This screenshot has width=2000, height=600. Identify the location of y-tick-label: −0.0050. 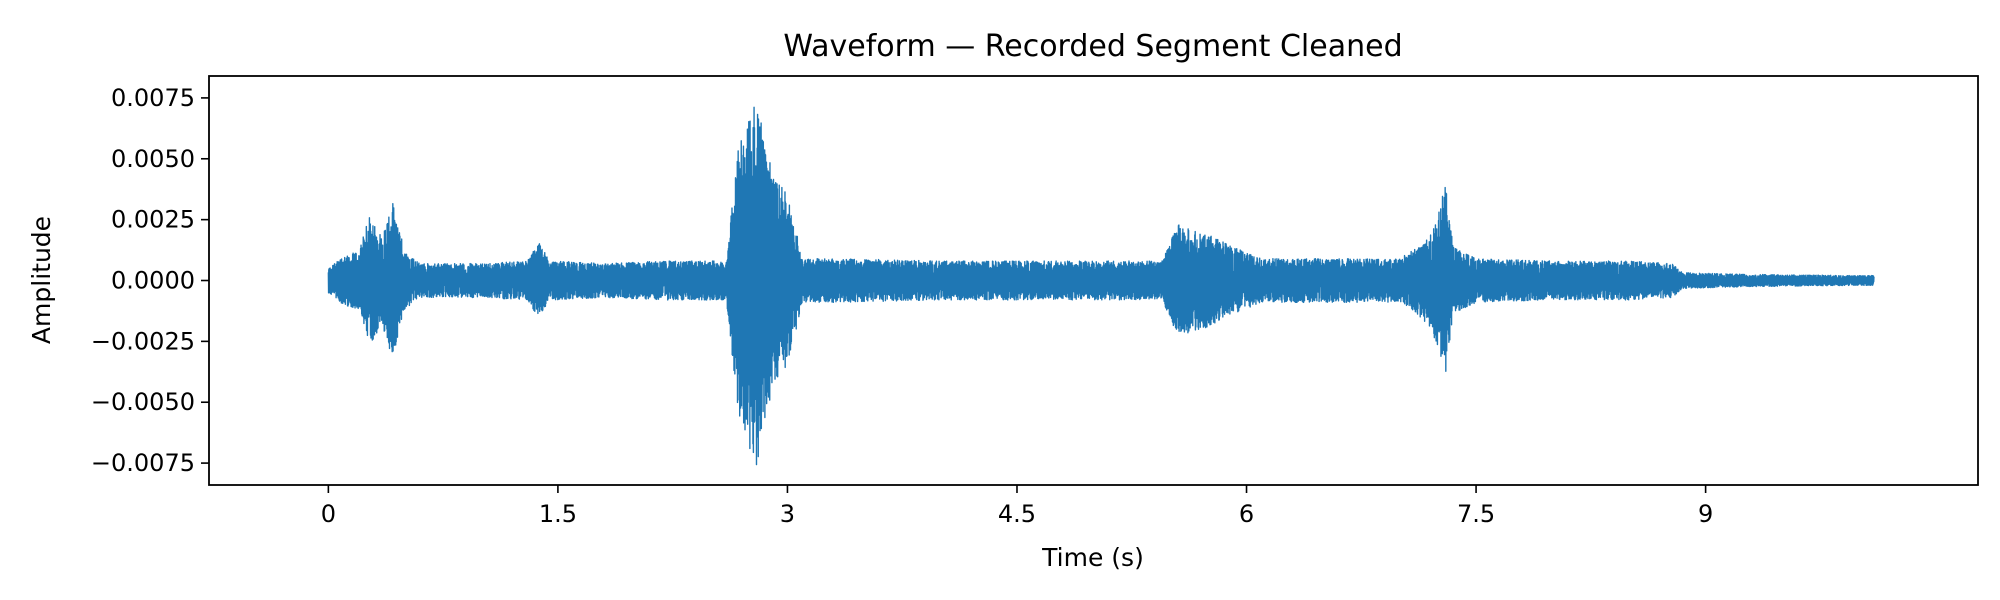
(143, 402).